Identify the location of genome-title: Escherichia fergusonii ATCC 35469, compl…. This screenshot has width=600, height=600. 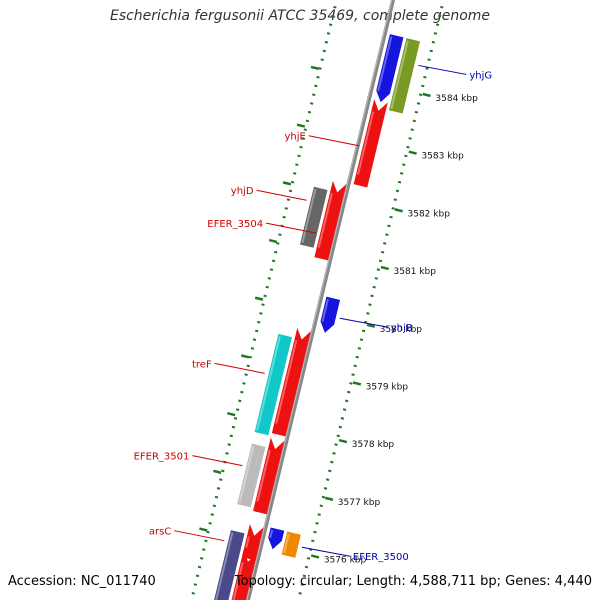
(300, 16).